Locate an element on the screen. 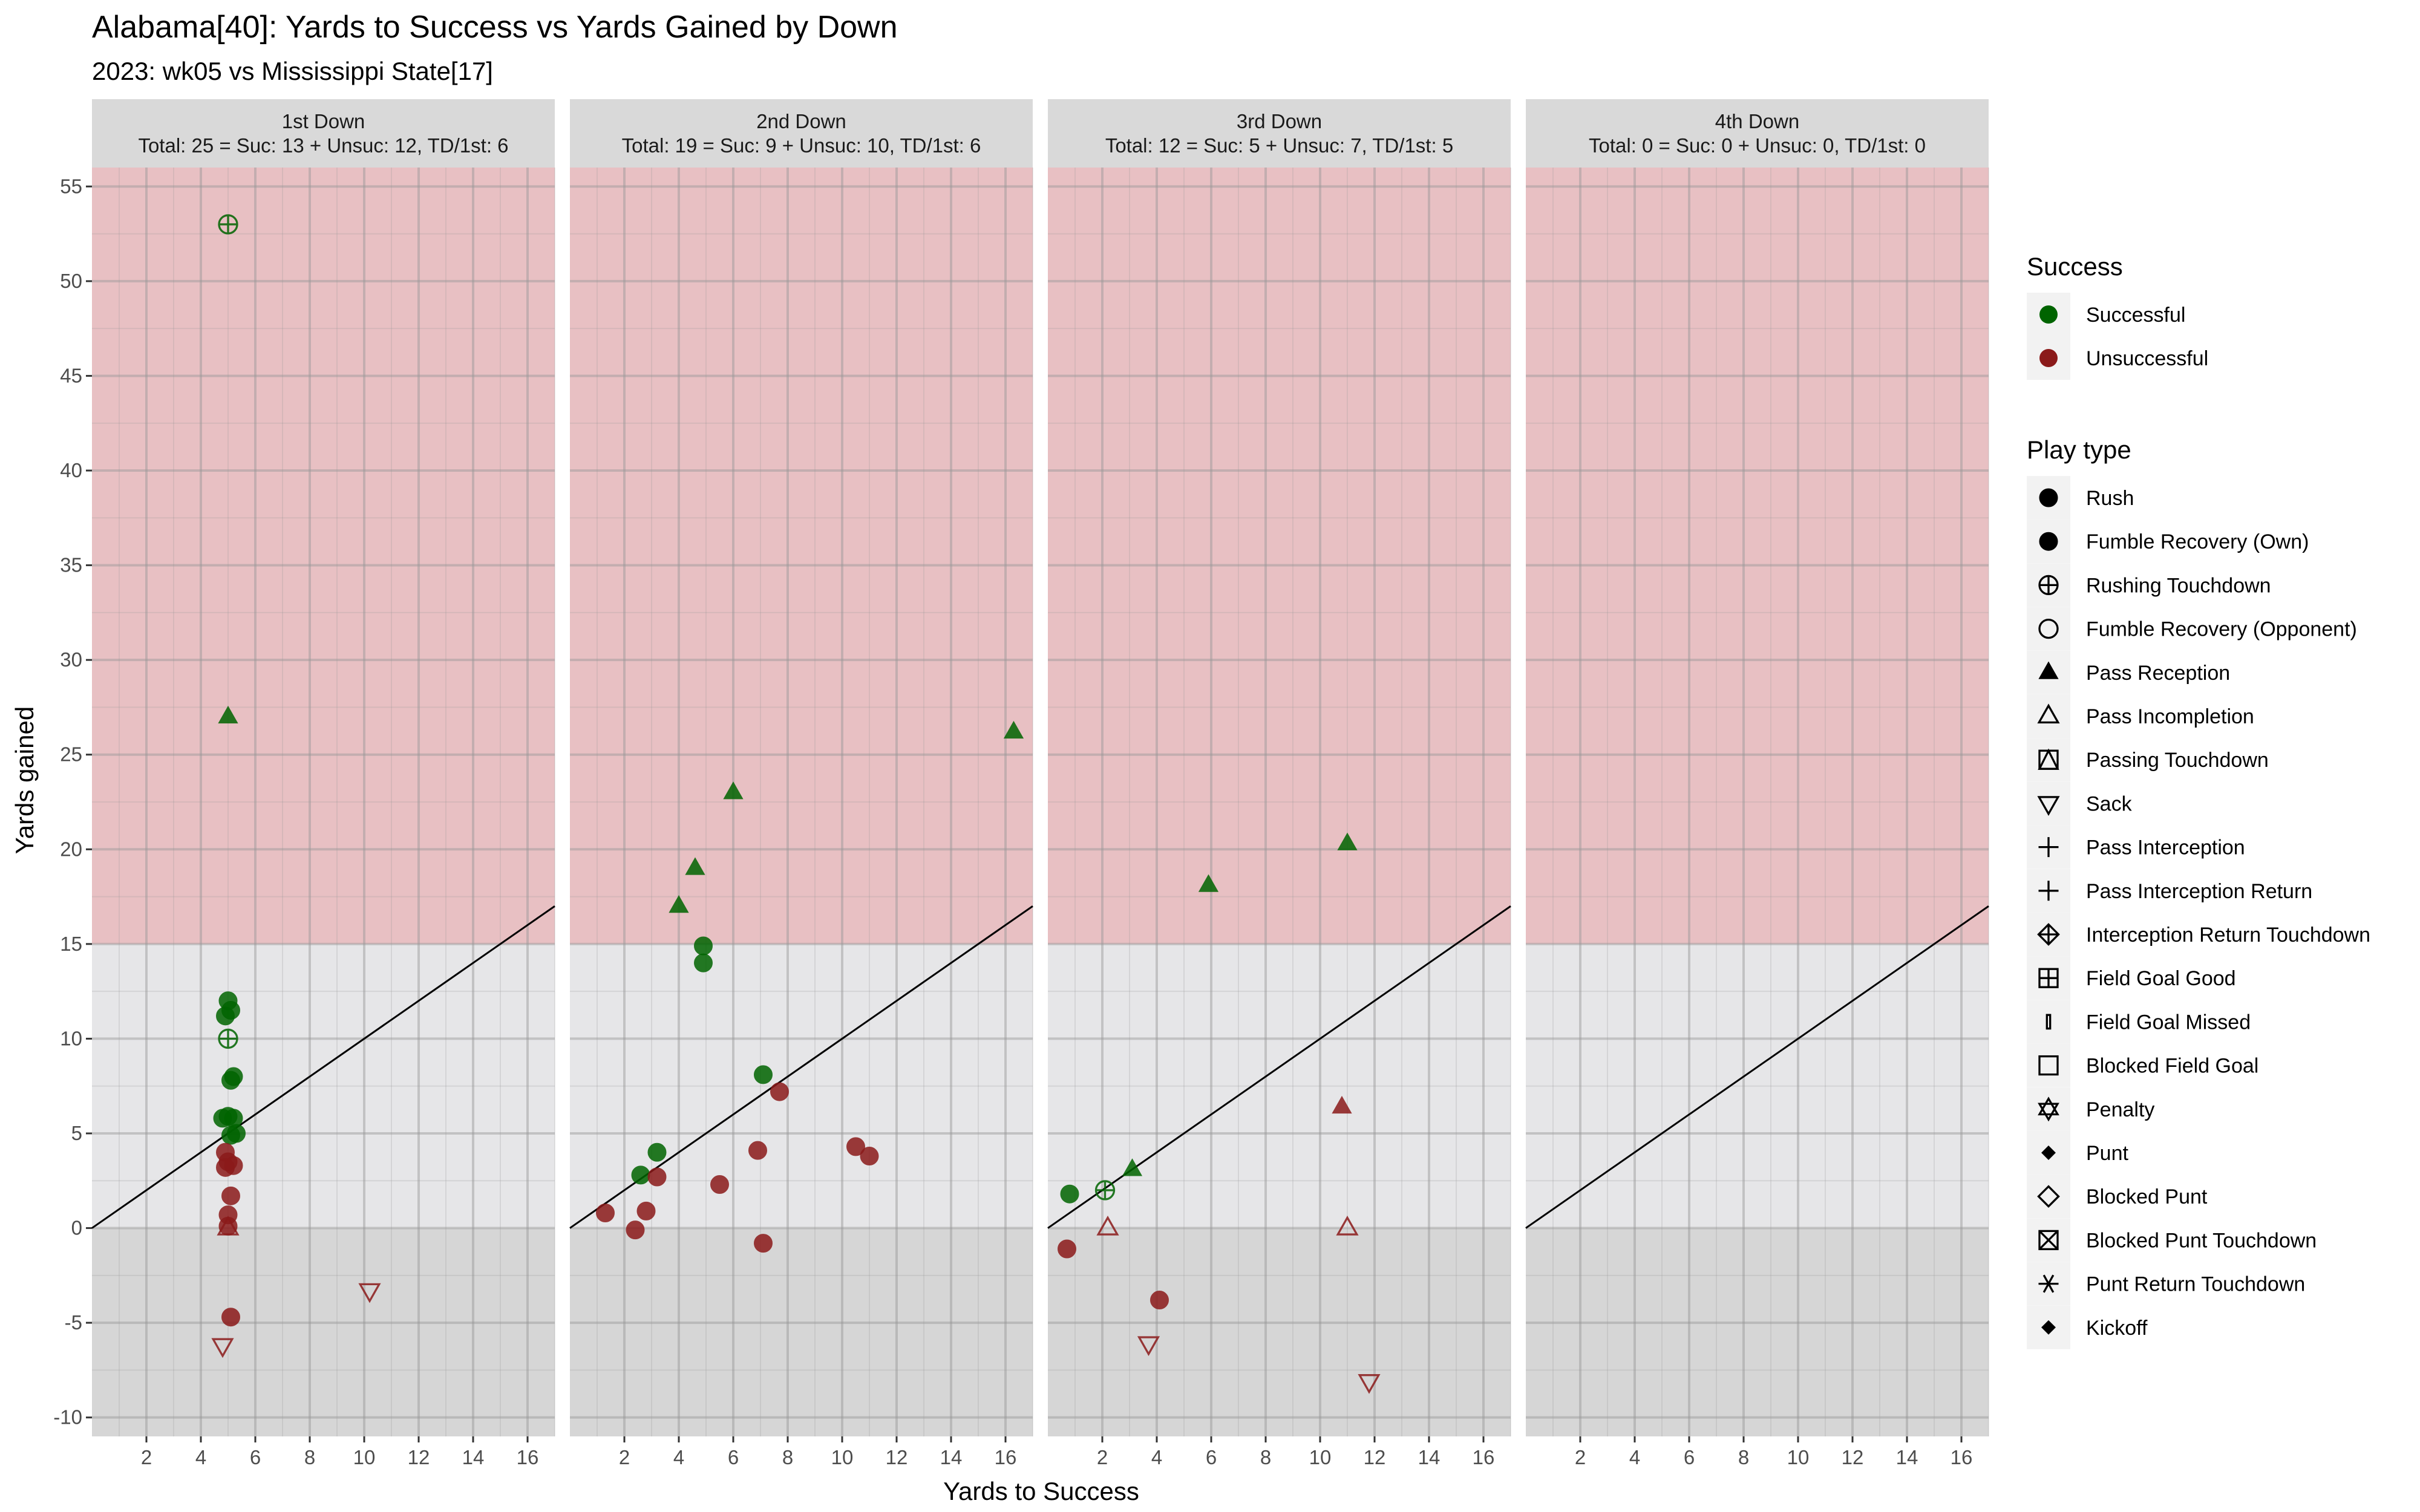 This screenshot has height=1512, width=2420. y-tick-label: 15 is located at coordinates (71, 944).